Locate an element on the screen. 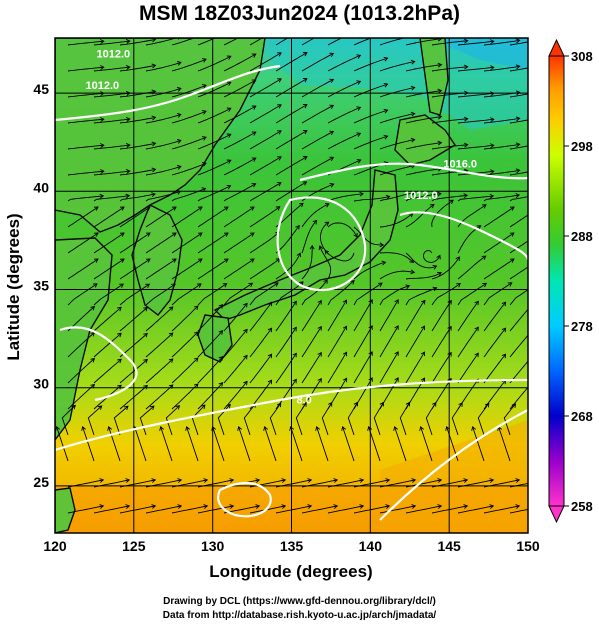 The image size is (599, 625). y-tick-label: 30 is located at coordinates (41, 384).